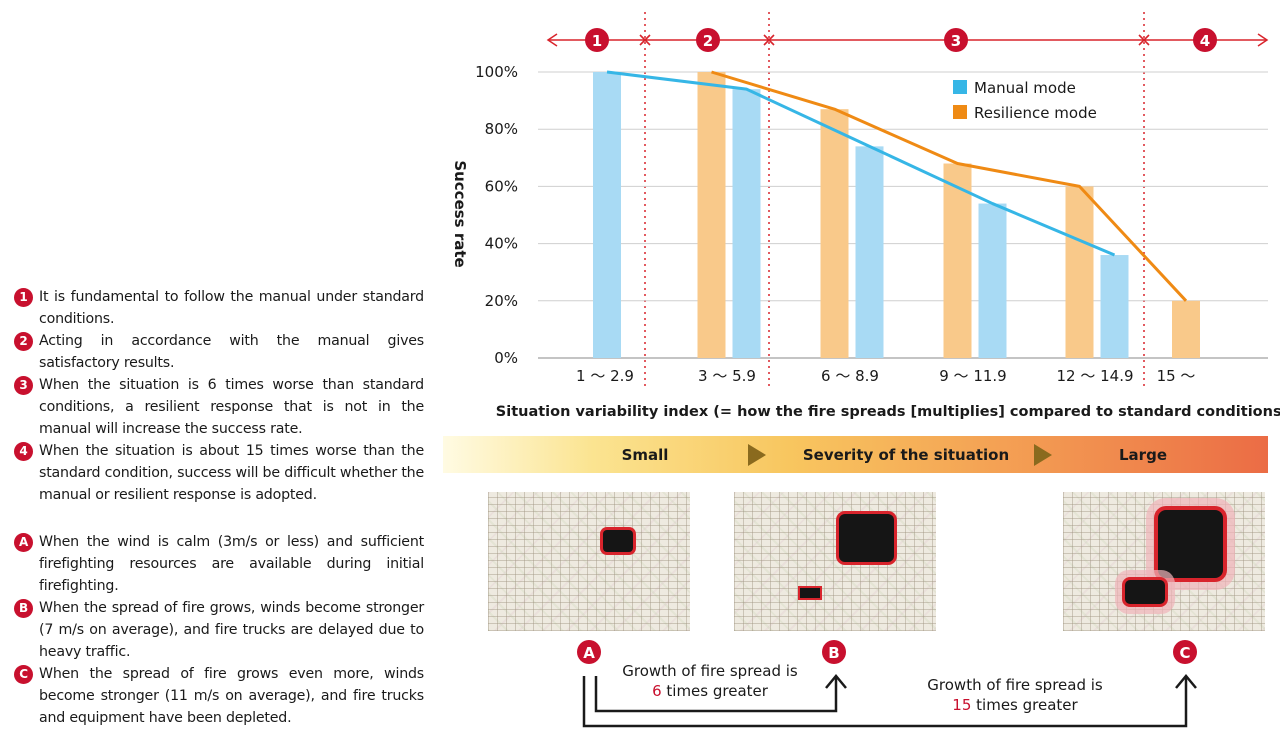 The width and height of the screenshot is (1280, 739). I want to click on fire-map-a, so click(589, 561).